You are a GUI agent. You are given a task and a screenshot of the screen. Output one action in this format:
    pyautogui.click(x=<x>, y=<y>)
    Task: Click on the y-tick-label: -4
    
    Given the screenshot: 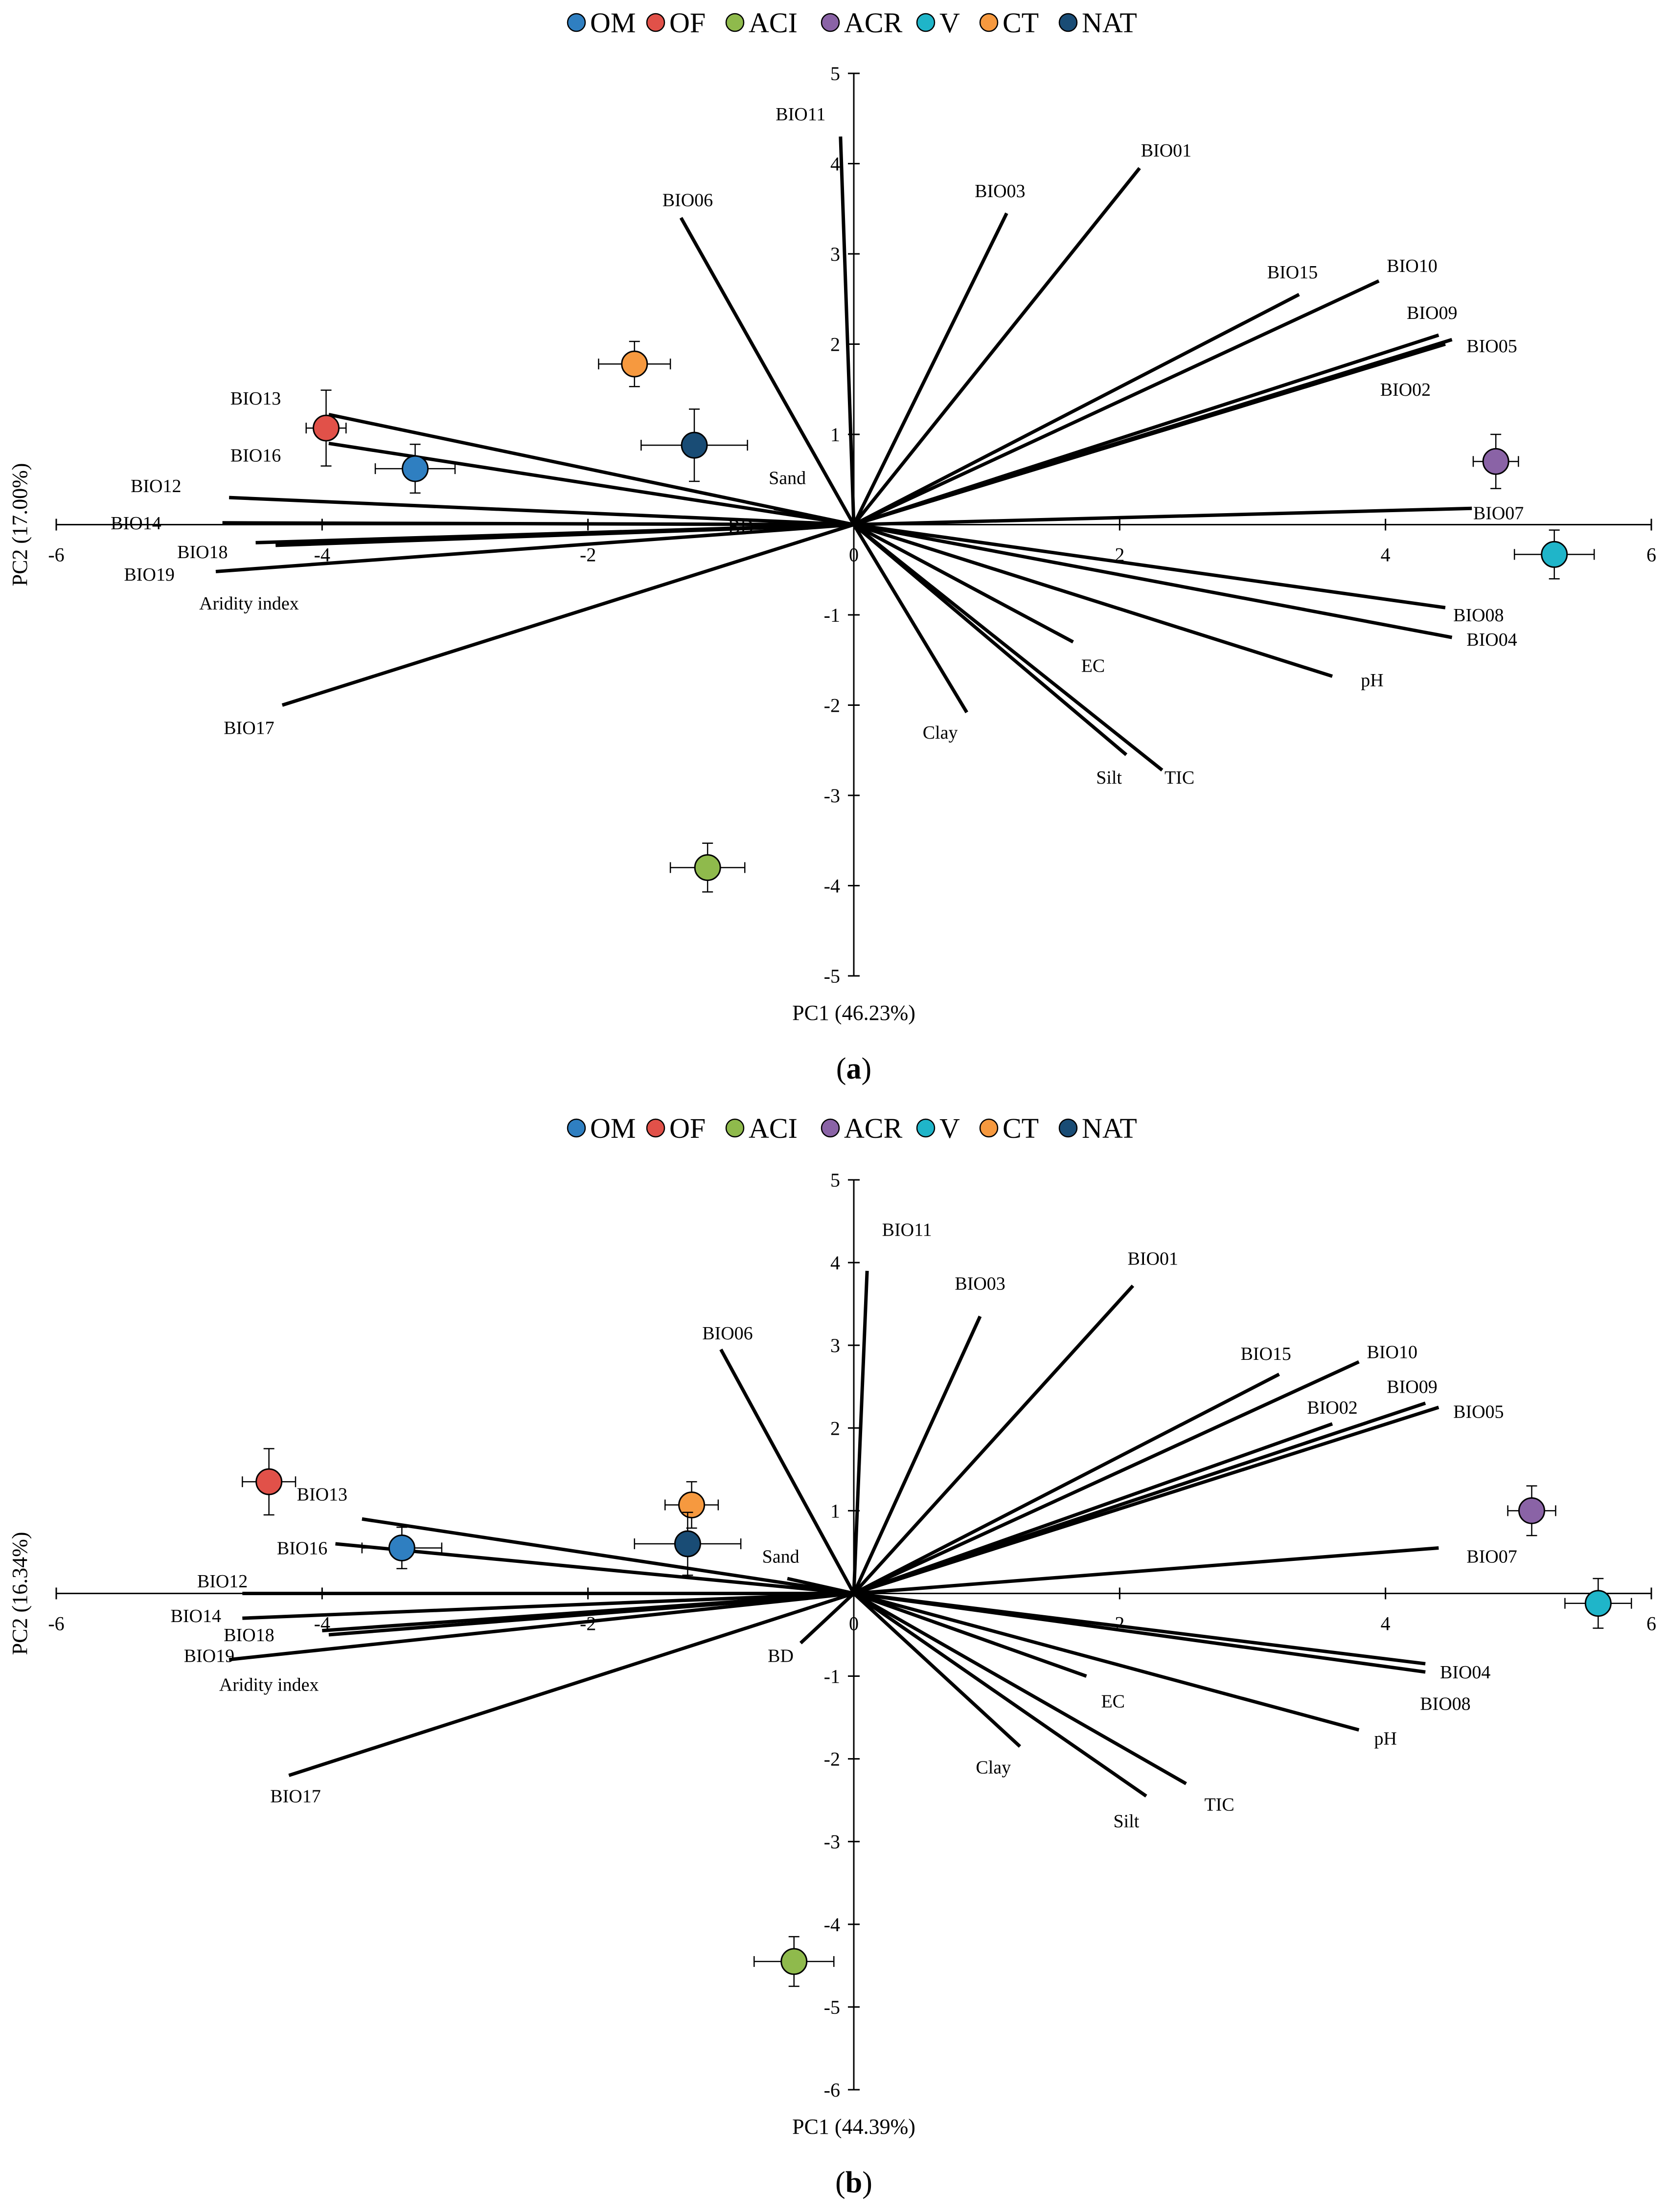 What is the action you would take?
    pyautogui.click(x=832, y=1925)
    